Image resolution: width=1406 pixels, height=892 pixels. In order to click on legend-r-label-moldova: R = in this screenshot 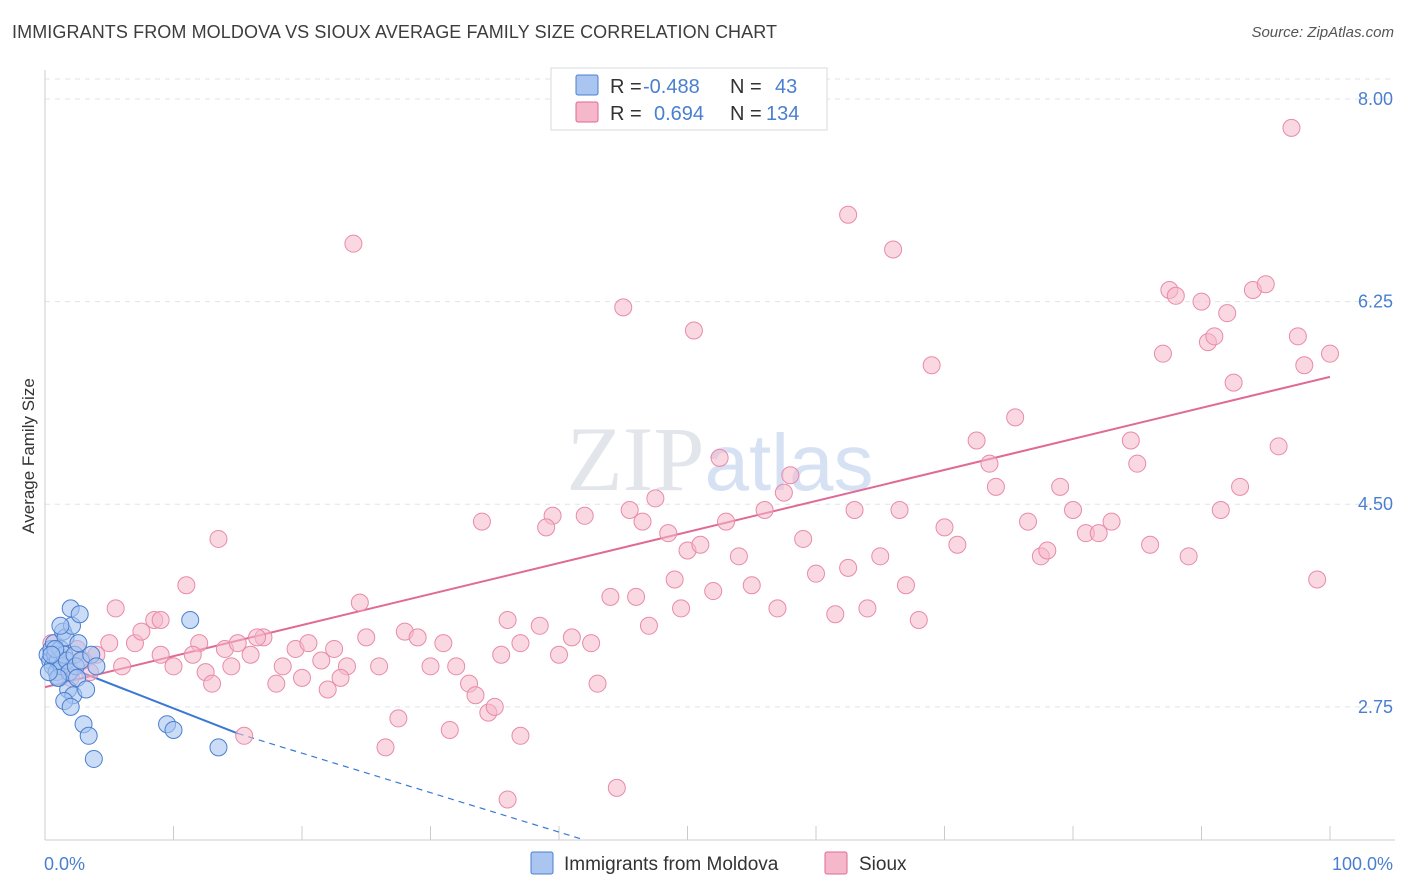, I will do `click(626, 87)`.